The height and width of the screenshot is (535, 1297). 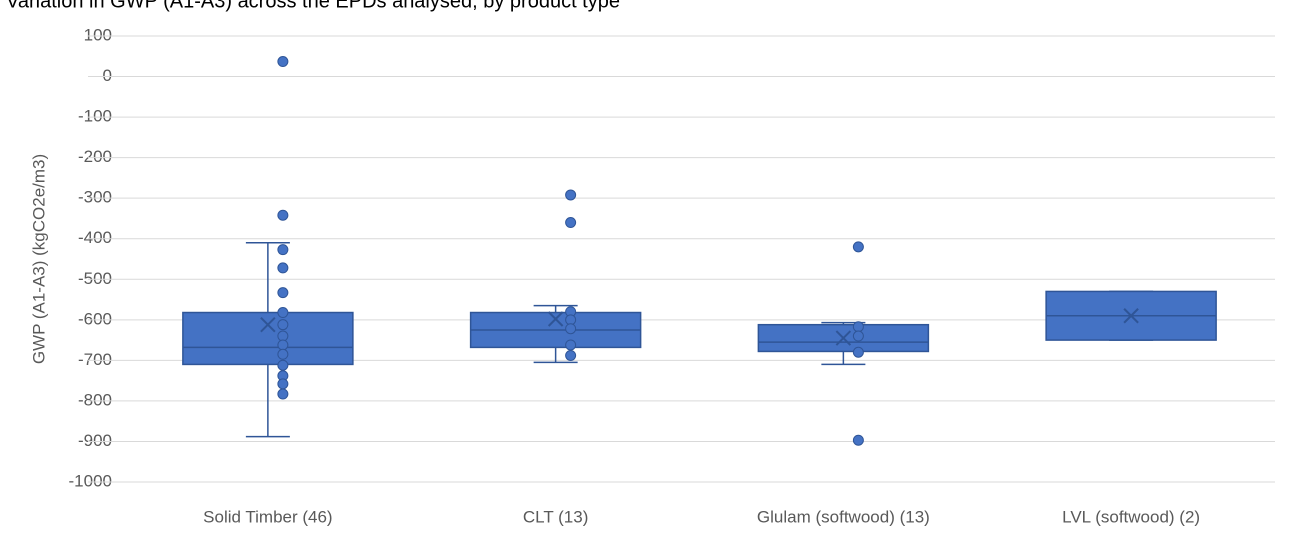 I want to click on y-tick-label: 0, so click(x=107, y=75).